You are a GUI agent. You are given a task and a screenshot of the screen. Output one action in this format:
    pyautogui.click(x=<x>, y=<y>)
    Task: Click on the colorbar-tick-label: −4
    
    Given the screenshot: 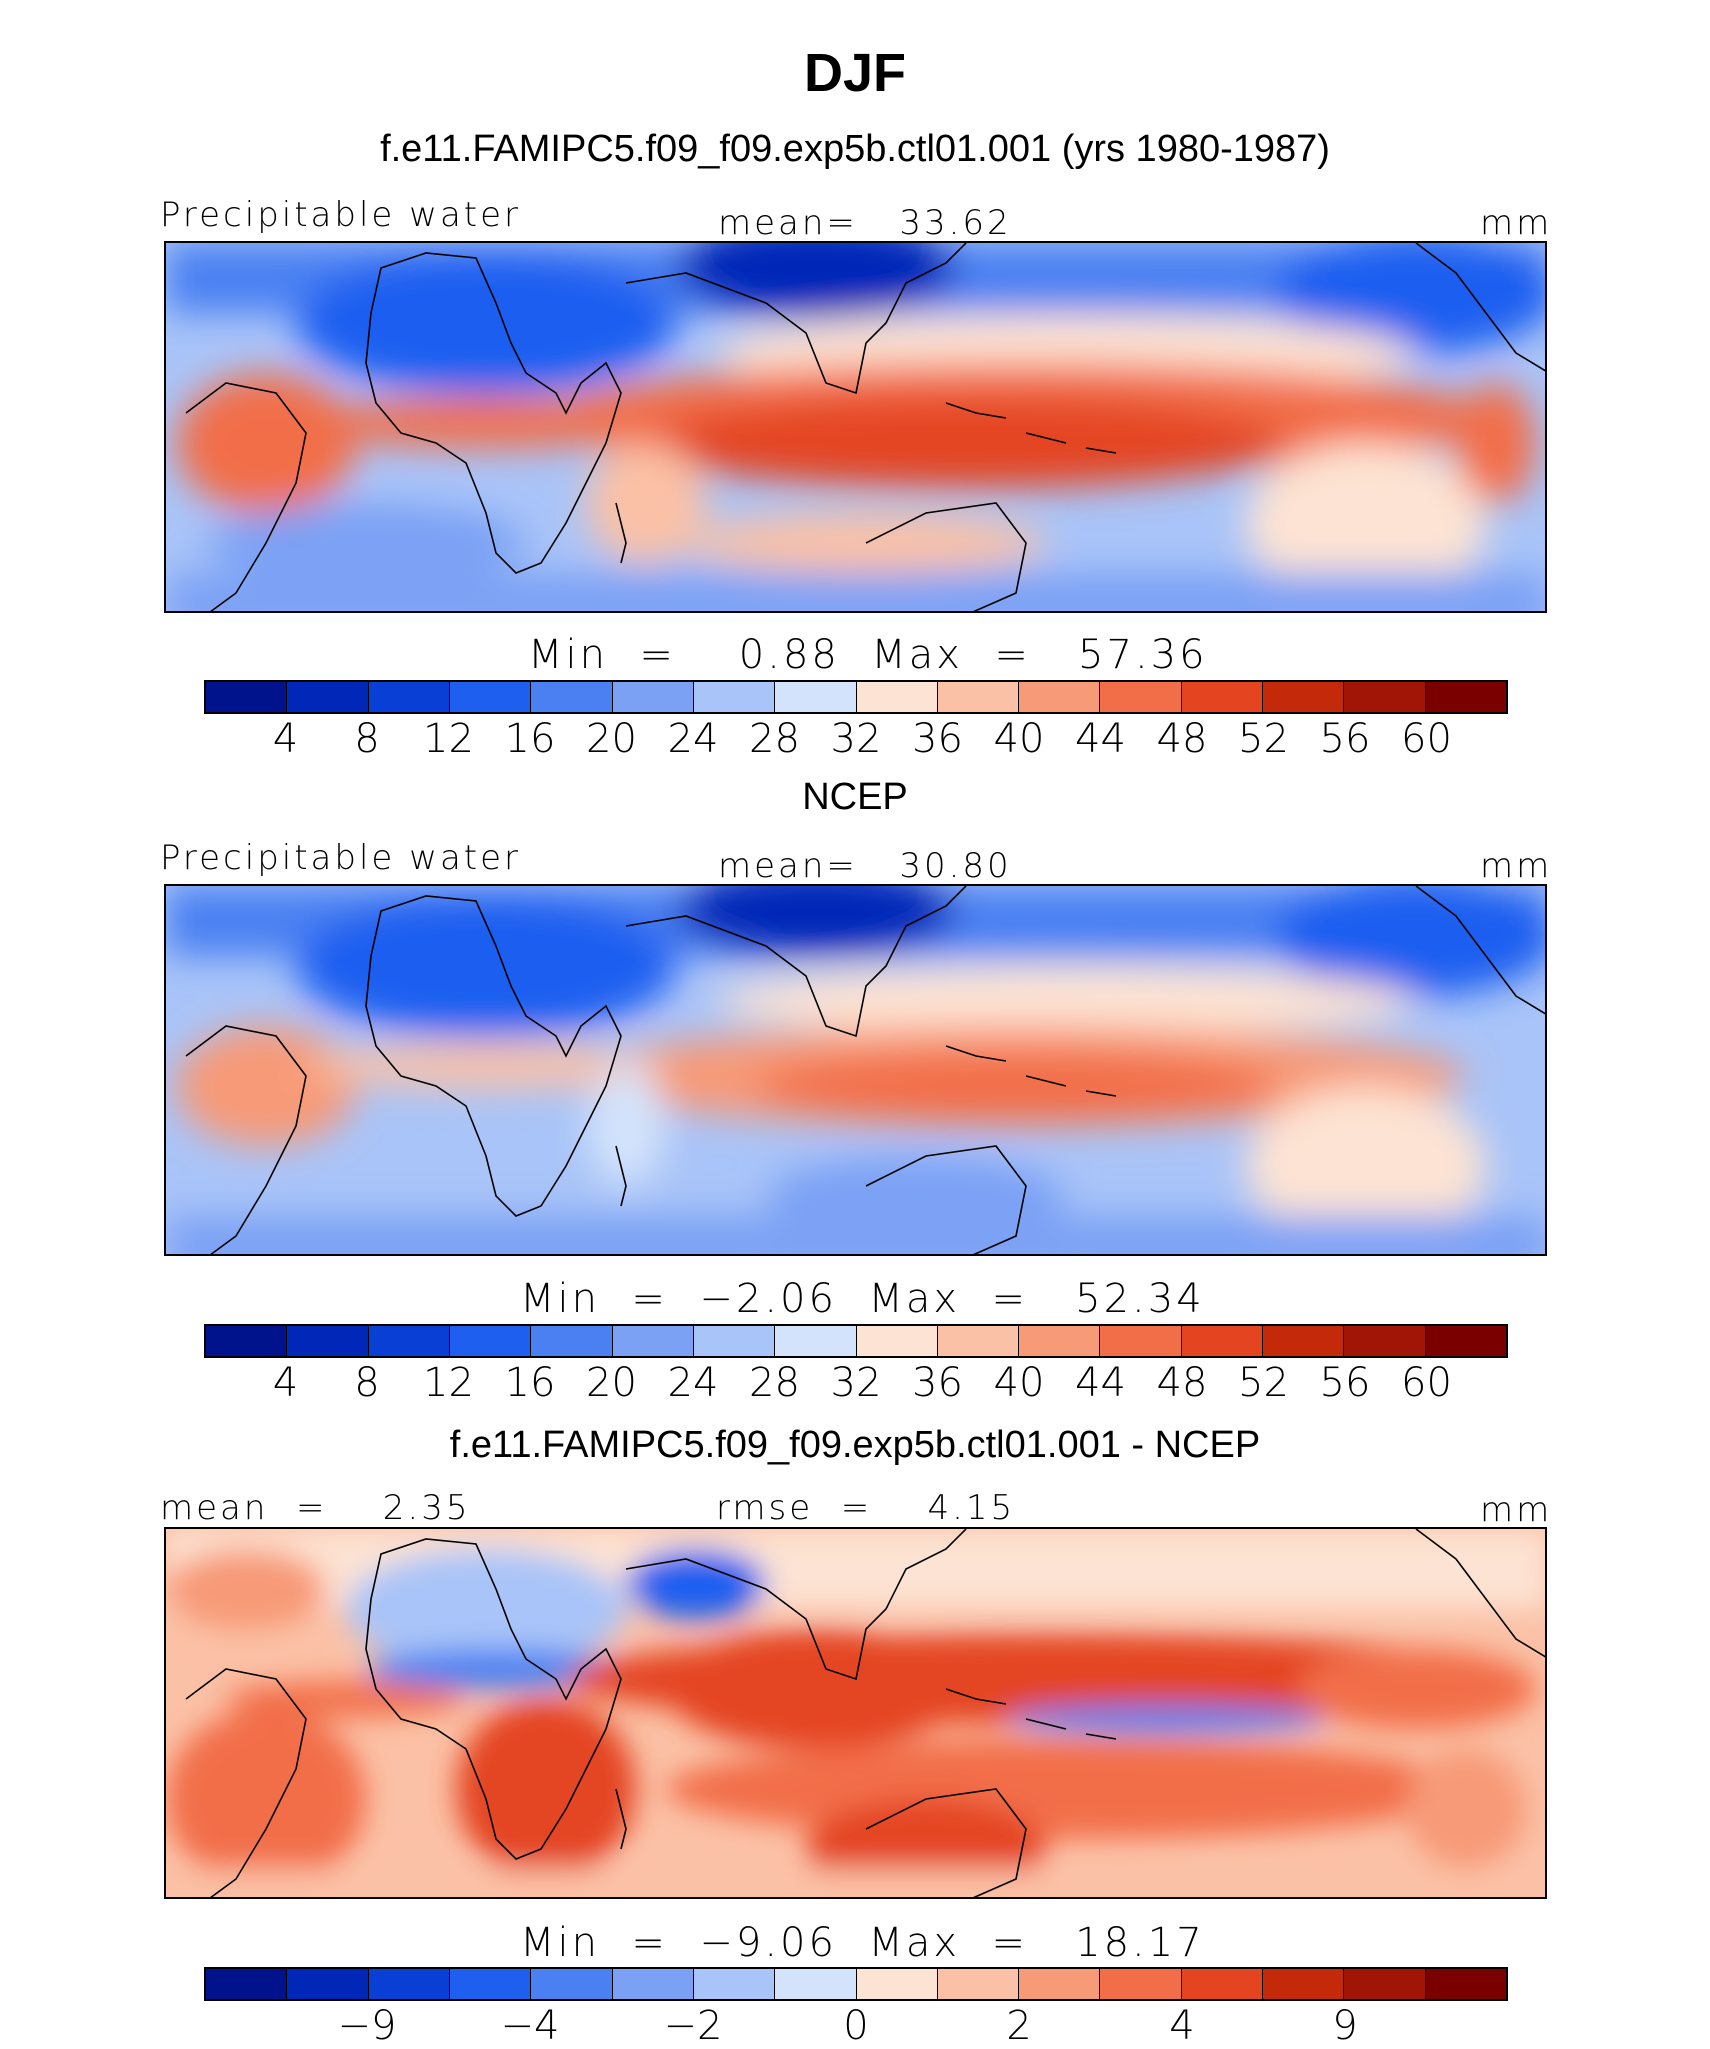 What is the action you would take?
    pyautogui.click(x=530, y=2026)
    